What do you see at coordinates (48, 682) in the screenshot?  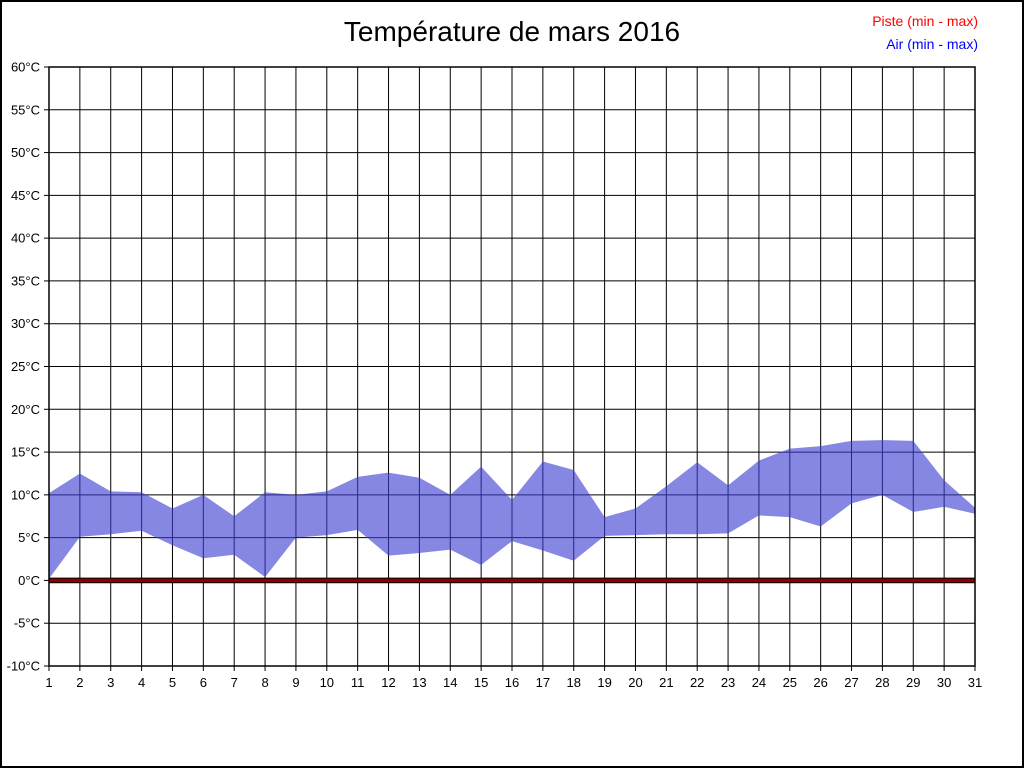 I see `x-tick-label: 1` at bounding box center [48, 682].